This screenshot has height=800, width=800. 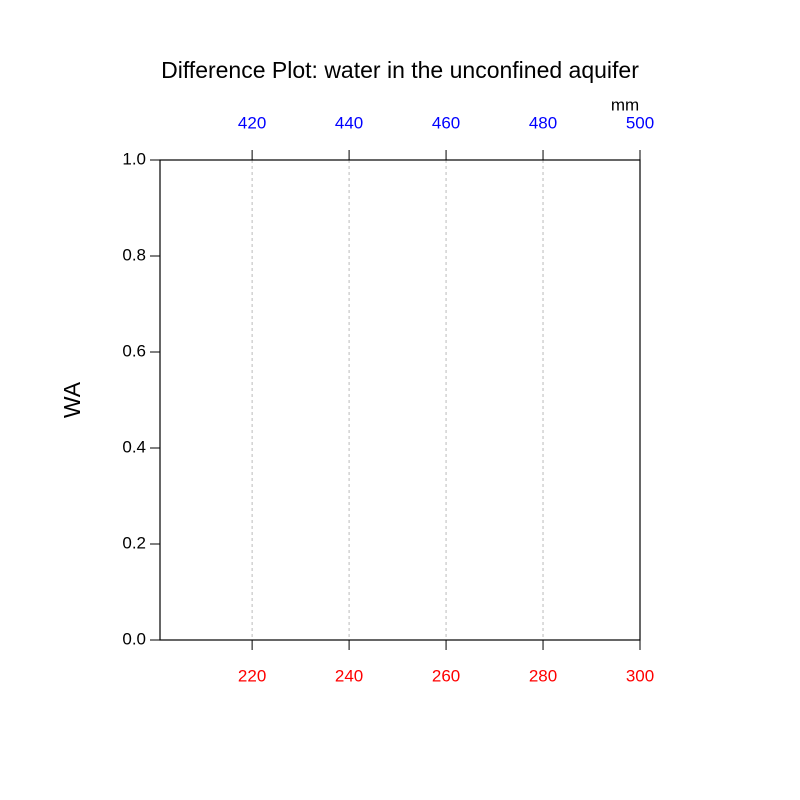 What do you see at coordinates (543, 675) in the screenshot?
I see `x-tick-label: 280` at bounding box center [543, 675].